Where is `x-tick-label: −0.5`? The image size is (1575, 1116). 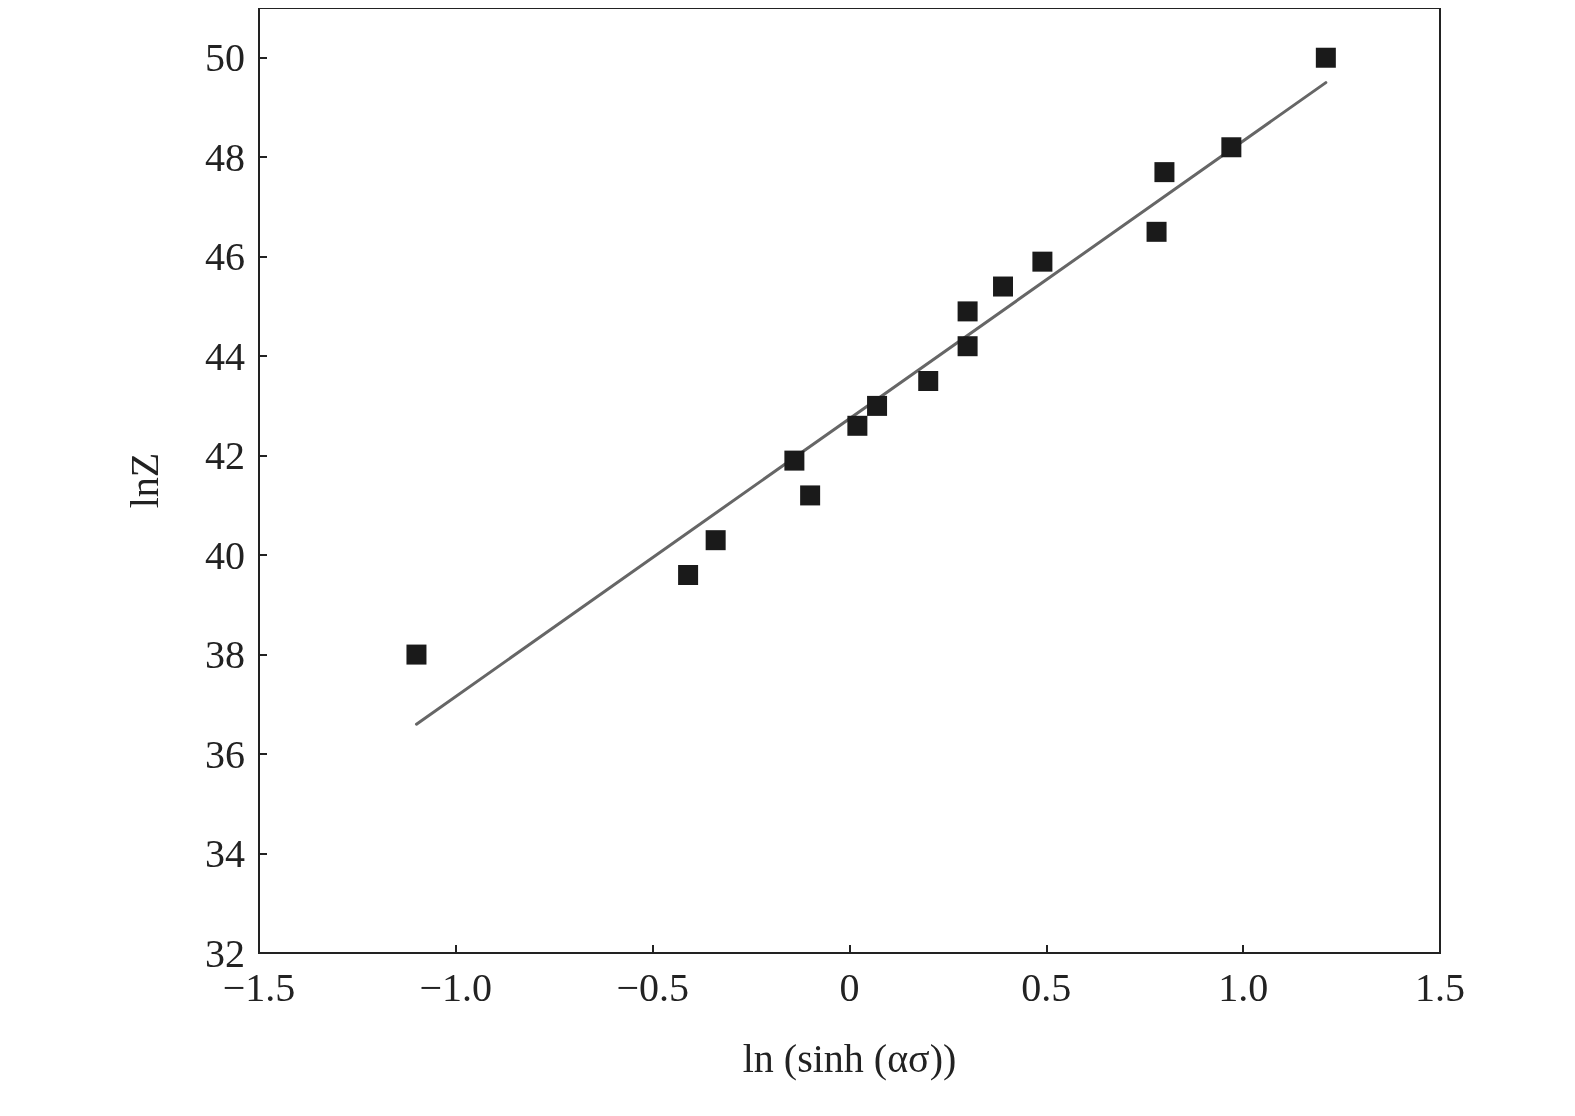
x-tick-label: −0.5 is located at coordinates (652, 987).